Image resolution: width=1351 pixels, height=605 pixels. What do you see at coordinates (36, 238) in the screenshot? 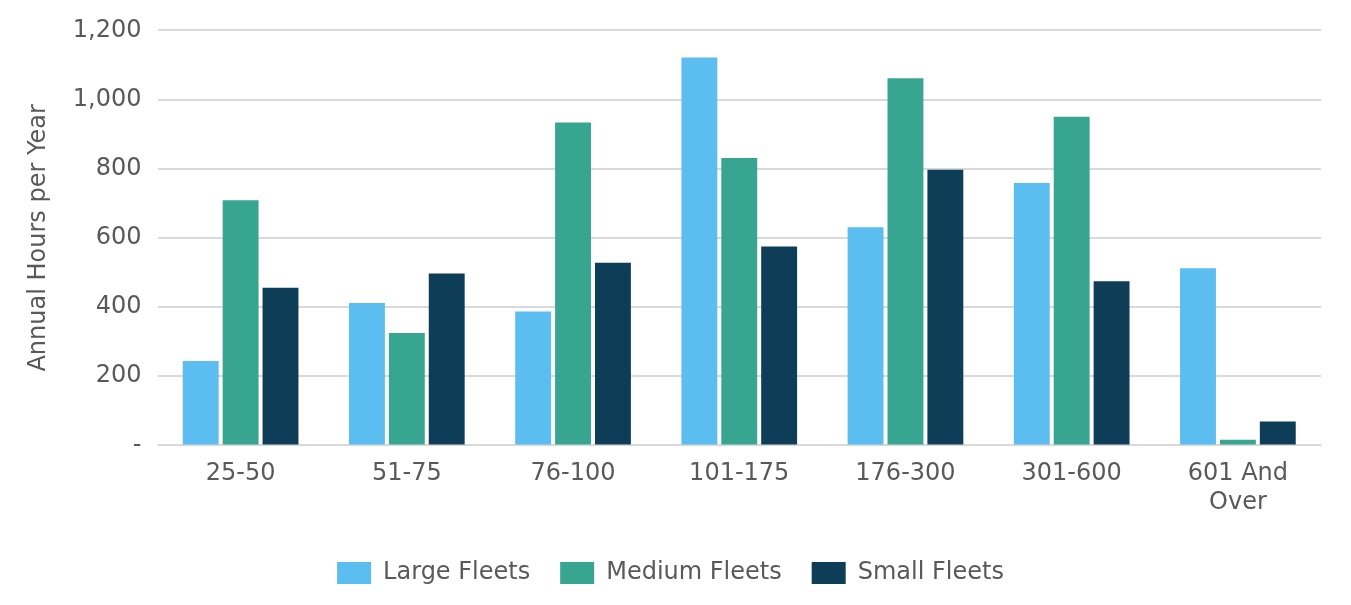
I see `y-axis-title: Annual Hours per Year` at bounding box center [36, 238].